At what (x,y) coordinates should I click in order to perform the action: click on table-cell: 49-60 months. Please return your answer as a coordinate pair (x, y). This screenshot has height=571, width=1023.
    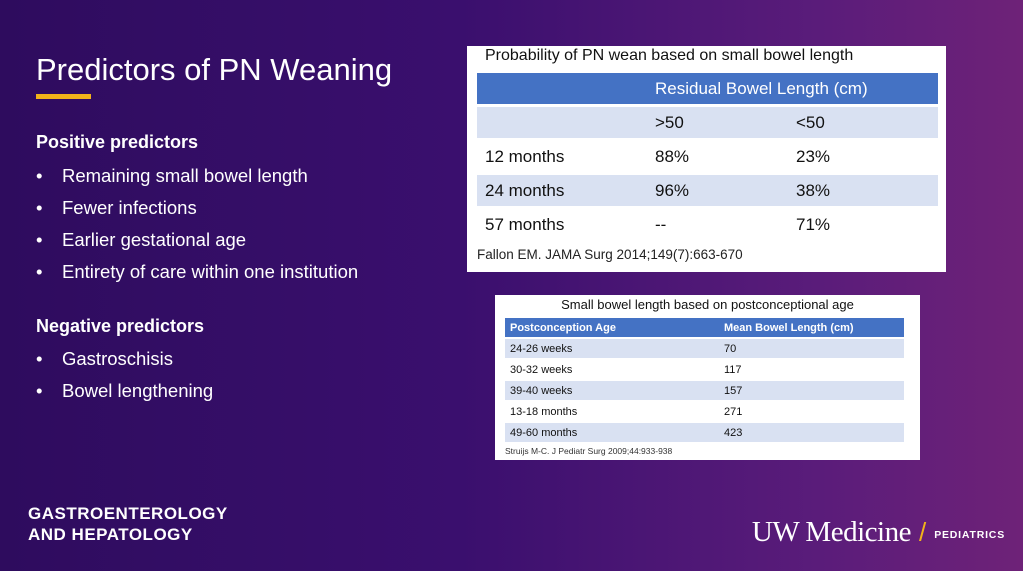
    Looking at the image, I should click on (612, 432).